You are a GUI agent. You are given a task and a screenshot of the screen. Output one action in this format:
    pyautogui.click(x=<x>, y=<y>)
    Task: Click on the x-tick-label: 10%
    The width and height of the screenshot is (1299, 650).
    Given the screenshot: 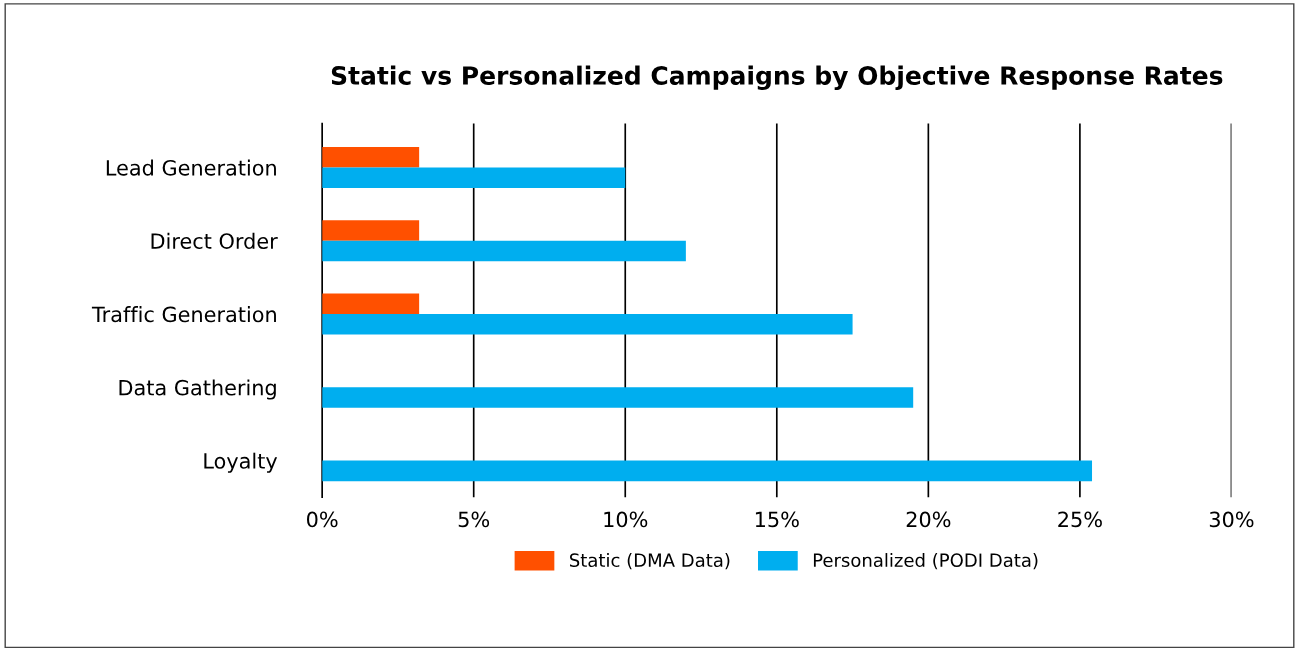 What is the action you would take?
    pyautogui.click(x=626, y=519)
    